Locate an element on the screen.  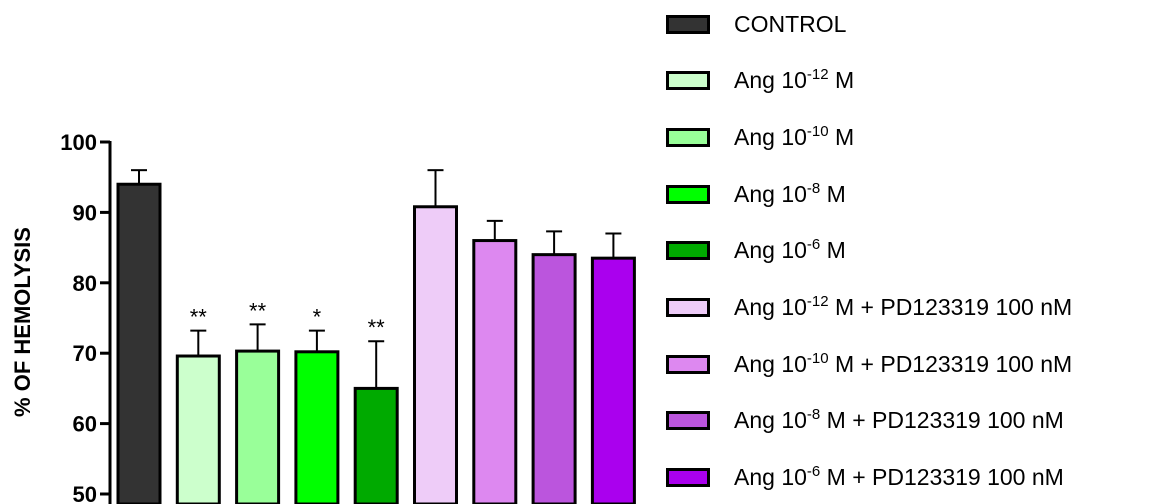
legend-entry: Ang 10-6 M is located at coordinates (756, 251).